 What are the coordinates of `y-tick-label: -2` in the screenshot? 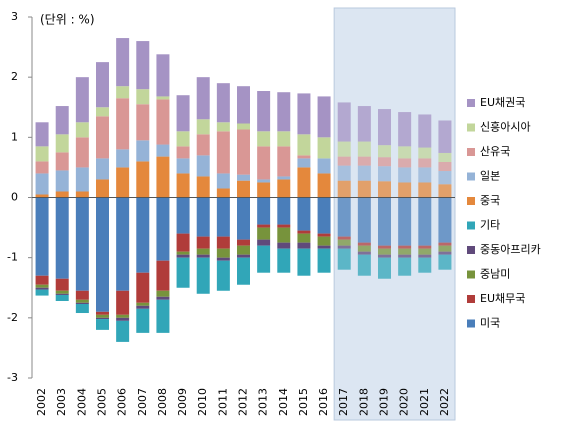 It's located at (12, 317).